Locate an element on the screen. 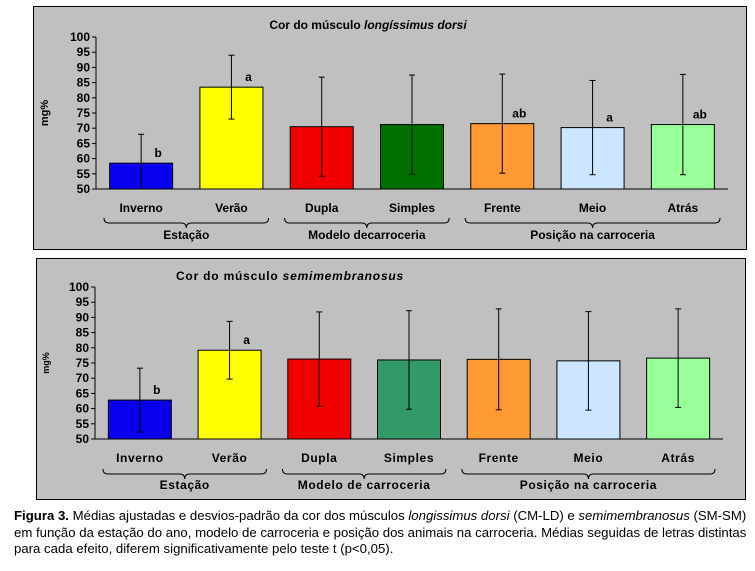 This screenshot has height=571, width=755. chart-title-italic: longíssimus dorsi is located at coordinates (415, 25).